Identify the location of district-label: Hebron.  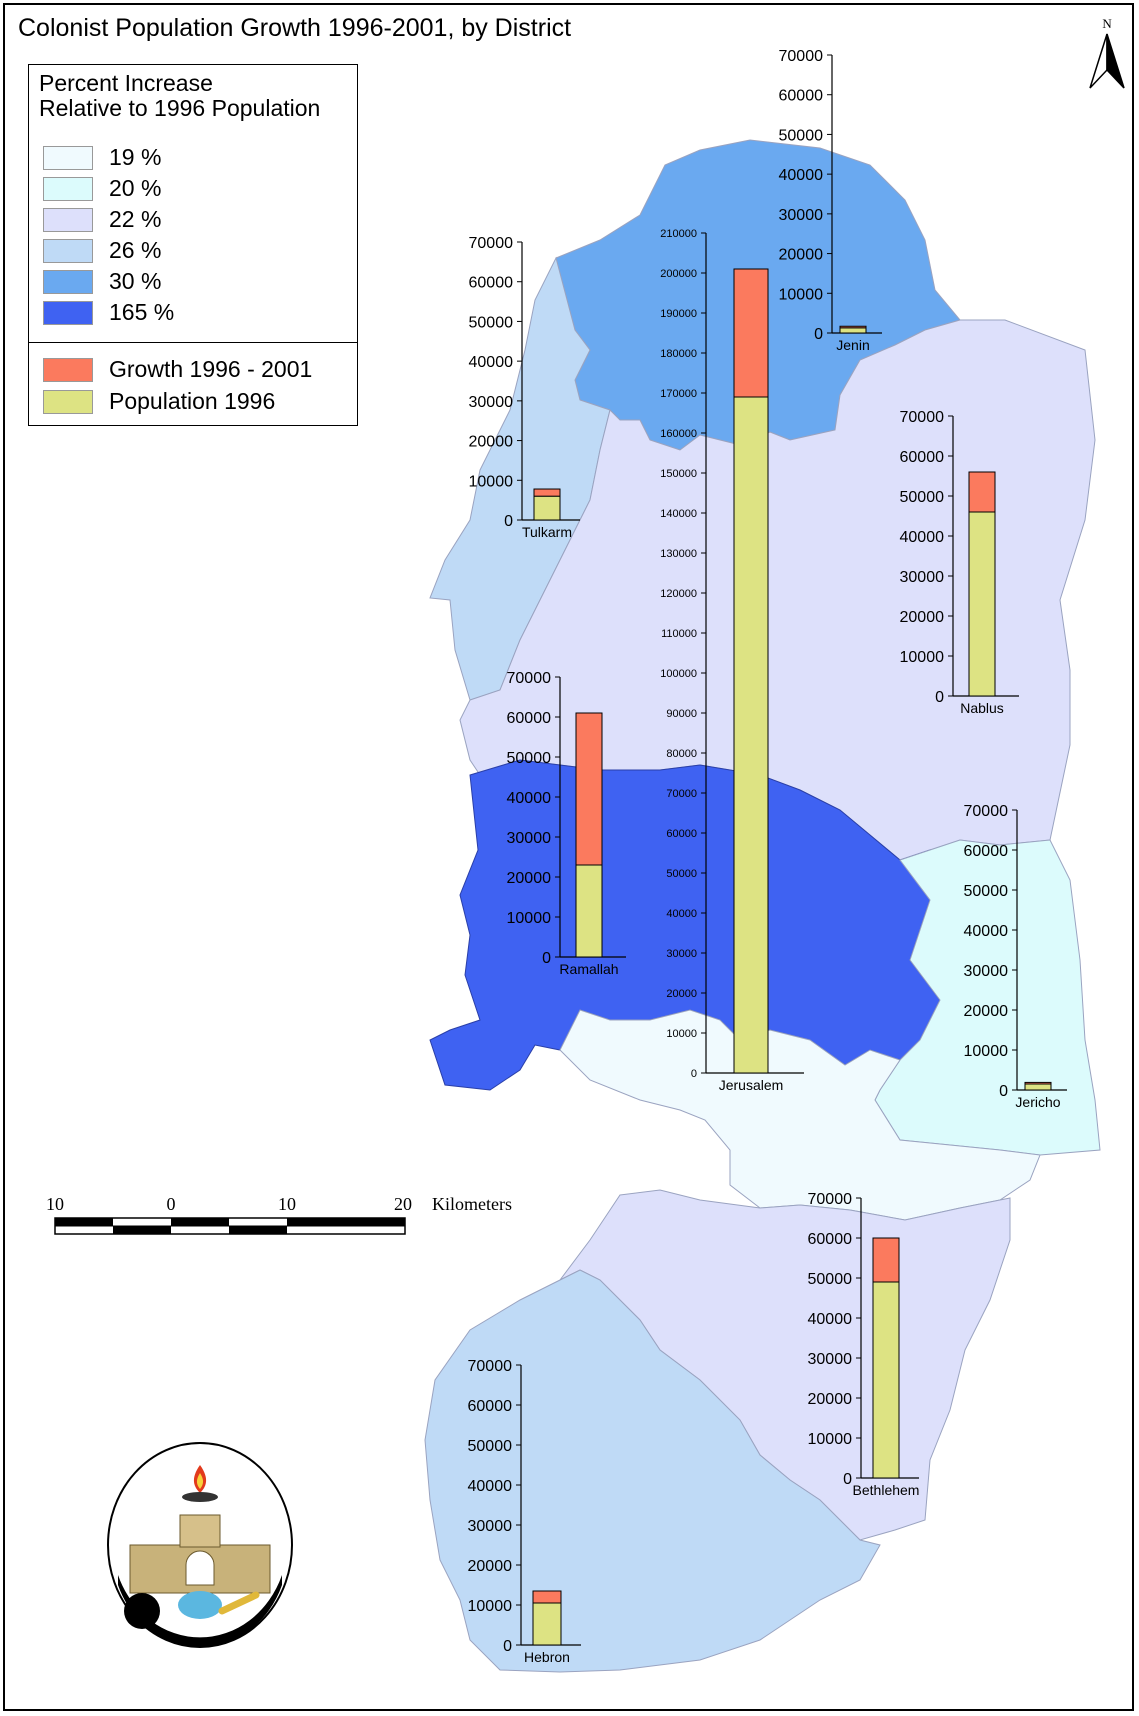
(547, 1657).